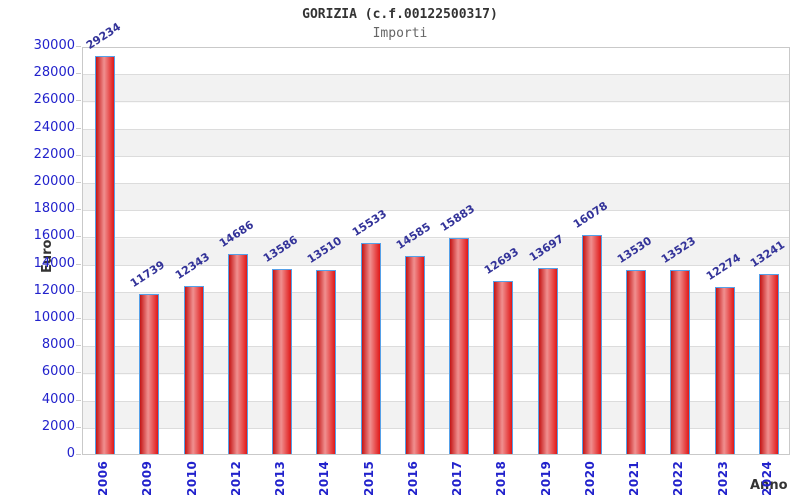  I want to click on bar-2016, so click(415, 355).